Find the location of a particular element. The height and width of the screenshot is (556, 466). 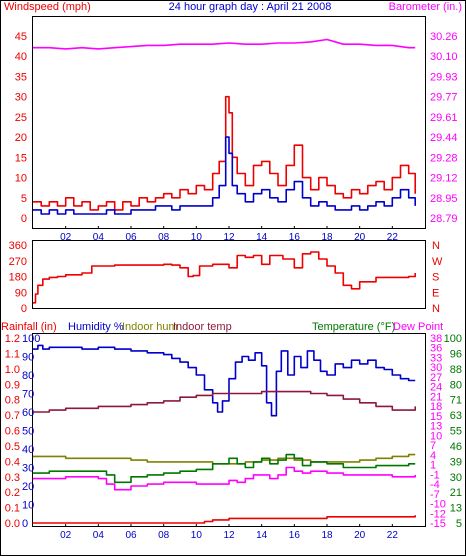

celsius-tick-label: 36 is located at coordinates (436, 349).